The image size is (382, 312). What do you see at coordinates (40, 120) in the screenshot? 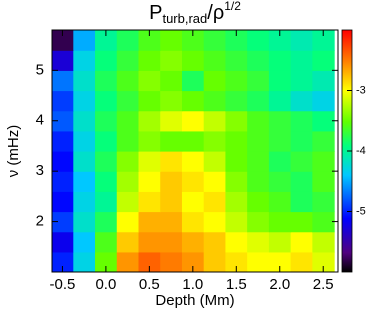
I see `y-tick-label: 4` at bounding box center [40, 120].